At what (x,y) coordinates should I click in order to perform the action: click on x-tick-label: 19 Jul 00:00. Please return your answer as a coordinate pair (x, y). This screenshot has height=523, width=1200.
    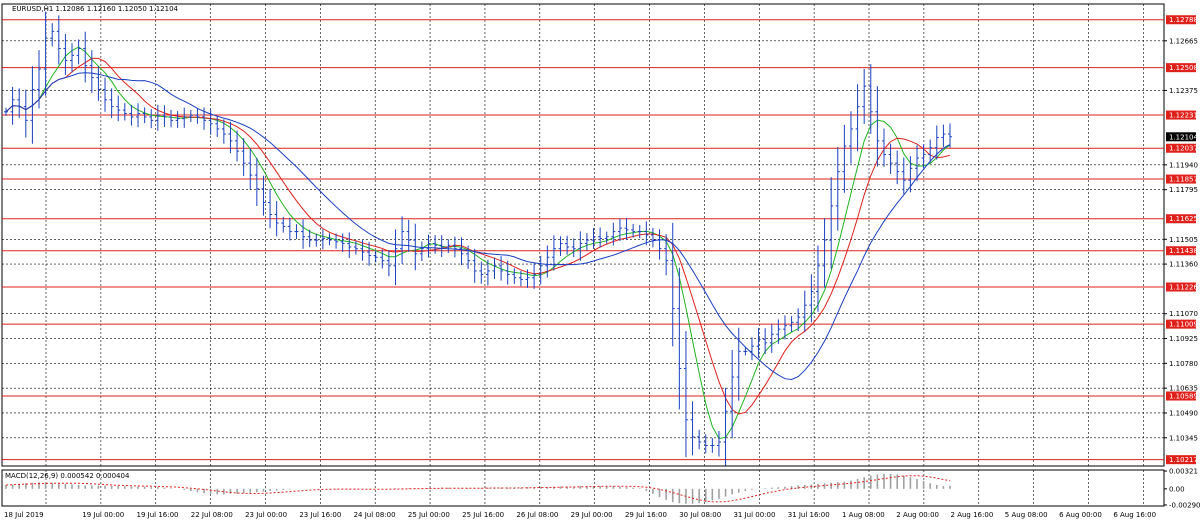
    Looking at the image, I should click on (103, 515).